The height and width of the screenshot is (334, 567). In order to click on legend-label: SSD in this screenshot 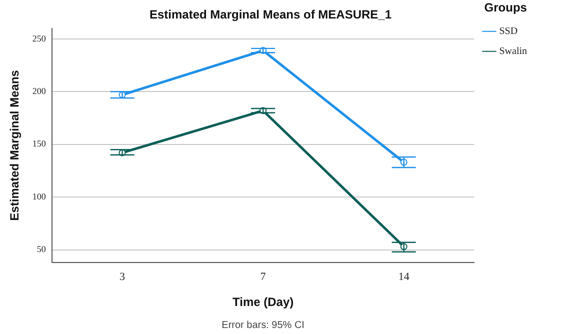, I will do `click(508, 32)`.